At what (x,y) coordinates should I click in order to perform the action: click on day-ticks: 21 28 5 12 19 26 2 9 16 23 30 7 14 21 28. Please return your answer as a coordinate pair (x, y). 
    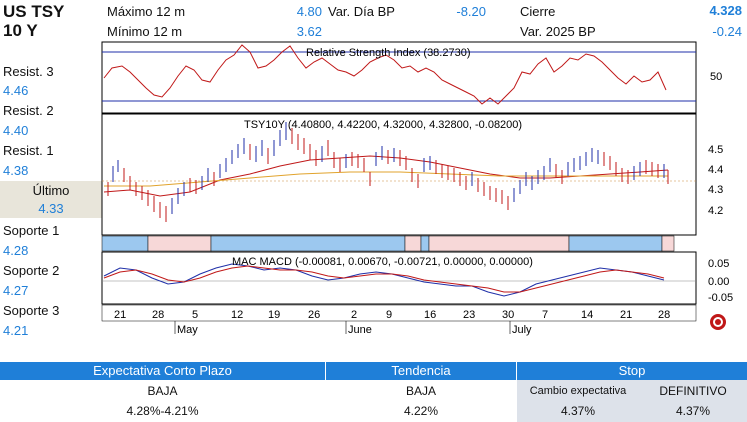
    Looking at the image, I should click on (392, 315).